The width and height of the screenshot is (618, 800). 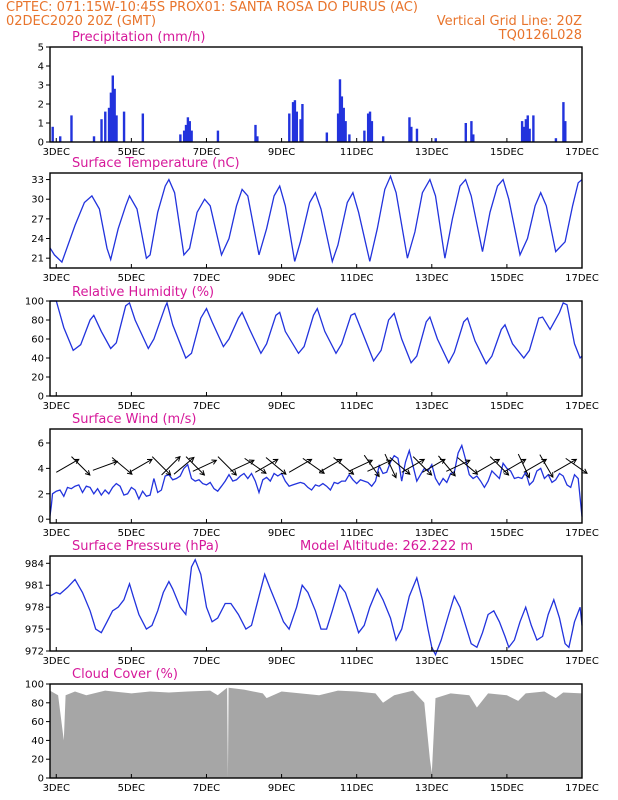 What do you see at coordinates (34, 302) in the screenshot?
I see `y-tick-label: 100` at bounding box center [34, 302].